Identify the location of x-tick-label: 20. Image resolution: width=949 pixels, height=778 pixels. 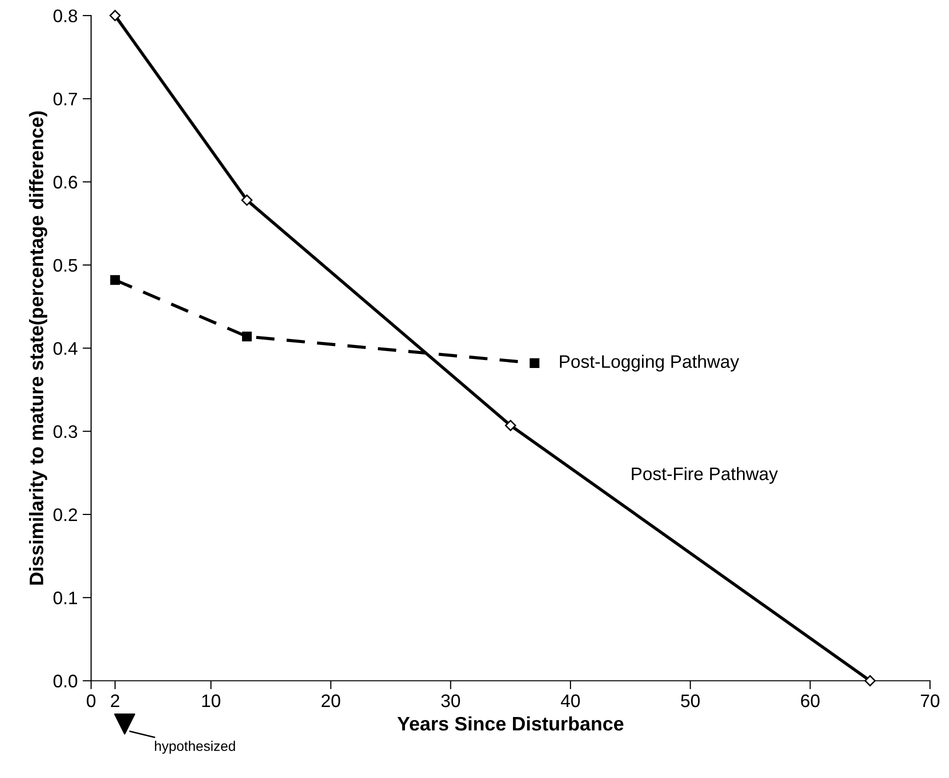
(331, 701).